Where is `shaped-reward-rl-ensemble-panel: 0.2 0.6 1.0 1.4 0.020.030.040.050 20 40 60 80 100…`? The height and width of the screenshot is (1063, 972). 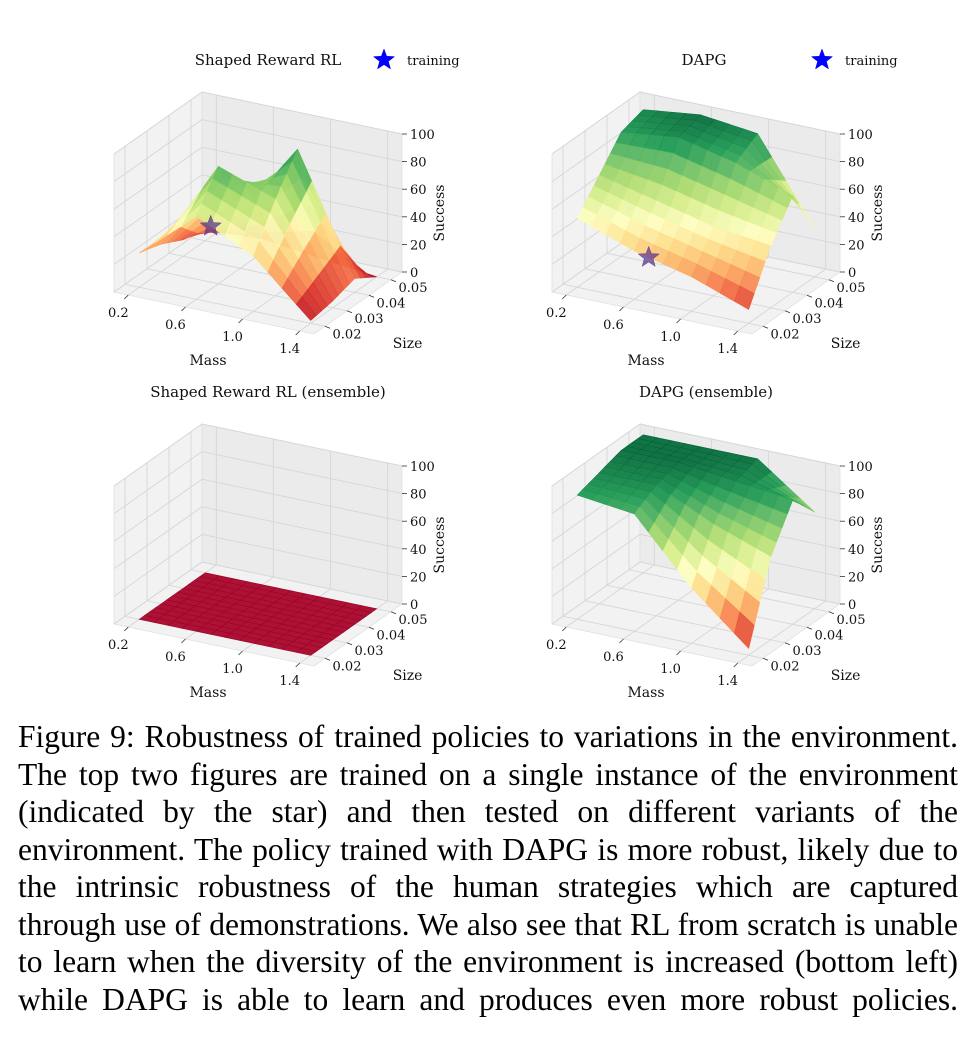
shaped-reward-rl-ensemble-panel: 0.2 0.6 1.0 1.4 0.020.030.040.050 20 40 60 80 100… is located at coordinates (278, 541).